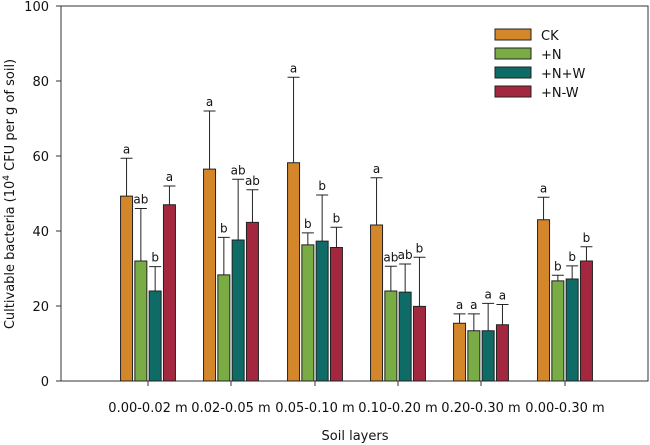 The width and height of the screenshot is (650, 445). Describe the element at coordinates (45, 382) in the screenshot. I see `y-tick-label: 0` at that location.